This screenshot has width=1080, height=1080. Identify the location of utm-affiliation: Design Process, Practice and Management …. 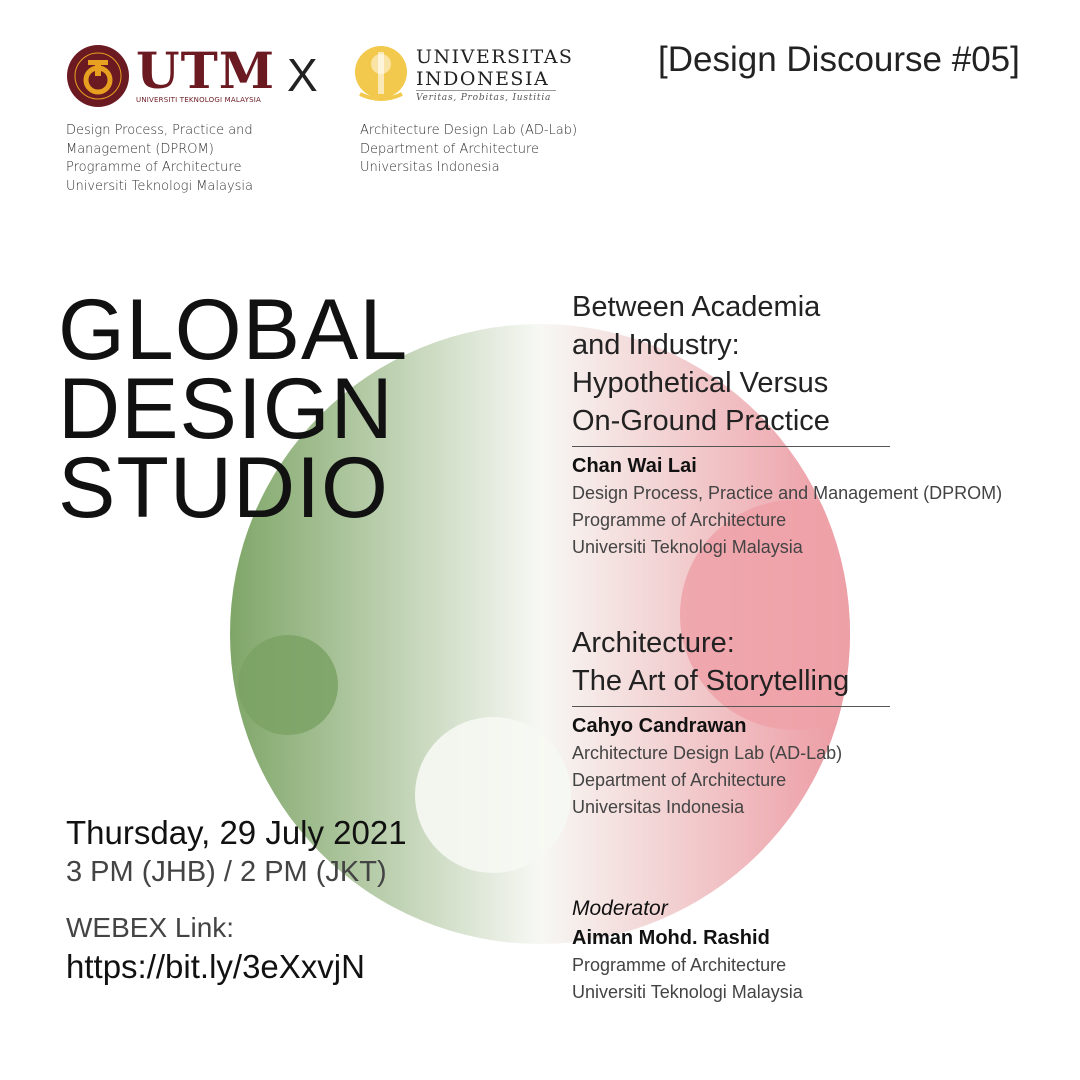
(159, 159).